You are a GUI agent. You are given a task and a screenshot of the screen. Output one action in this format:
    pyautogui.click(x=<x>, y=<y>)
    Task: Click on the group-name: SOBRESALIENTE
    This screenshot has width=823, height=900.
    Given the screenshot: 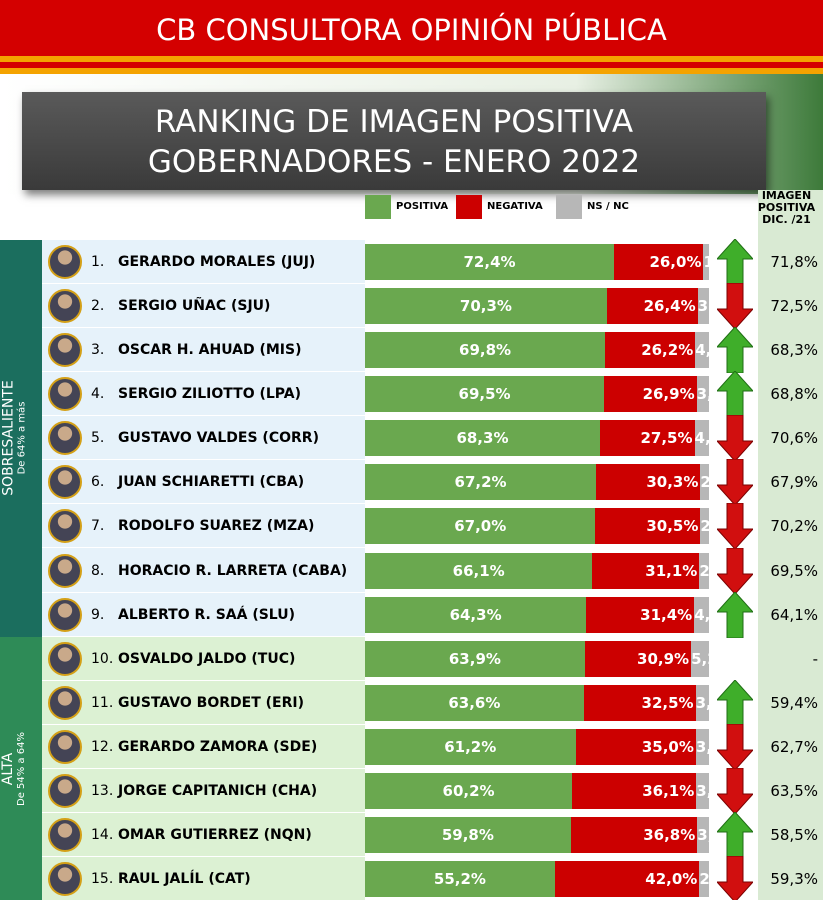 What is the action you would take?
    pyautogui.click(x=8, y=438)
    